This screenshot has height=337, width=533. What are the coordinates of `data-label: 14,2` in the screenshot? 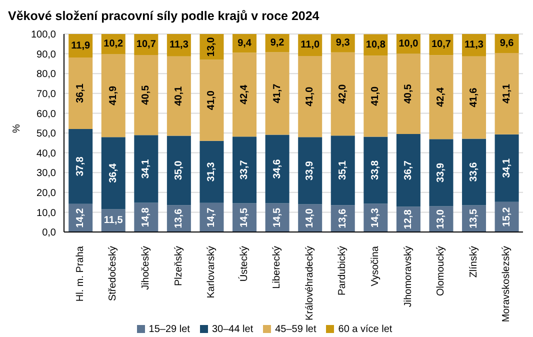 It's located at (80, 218).